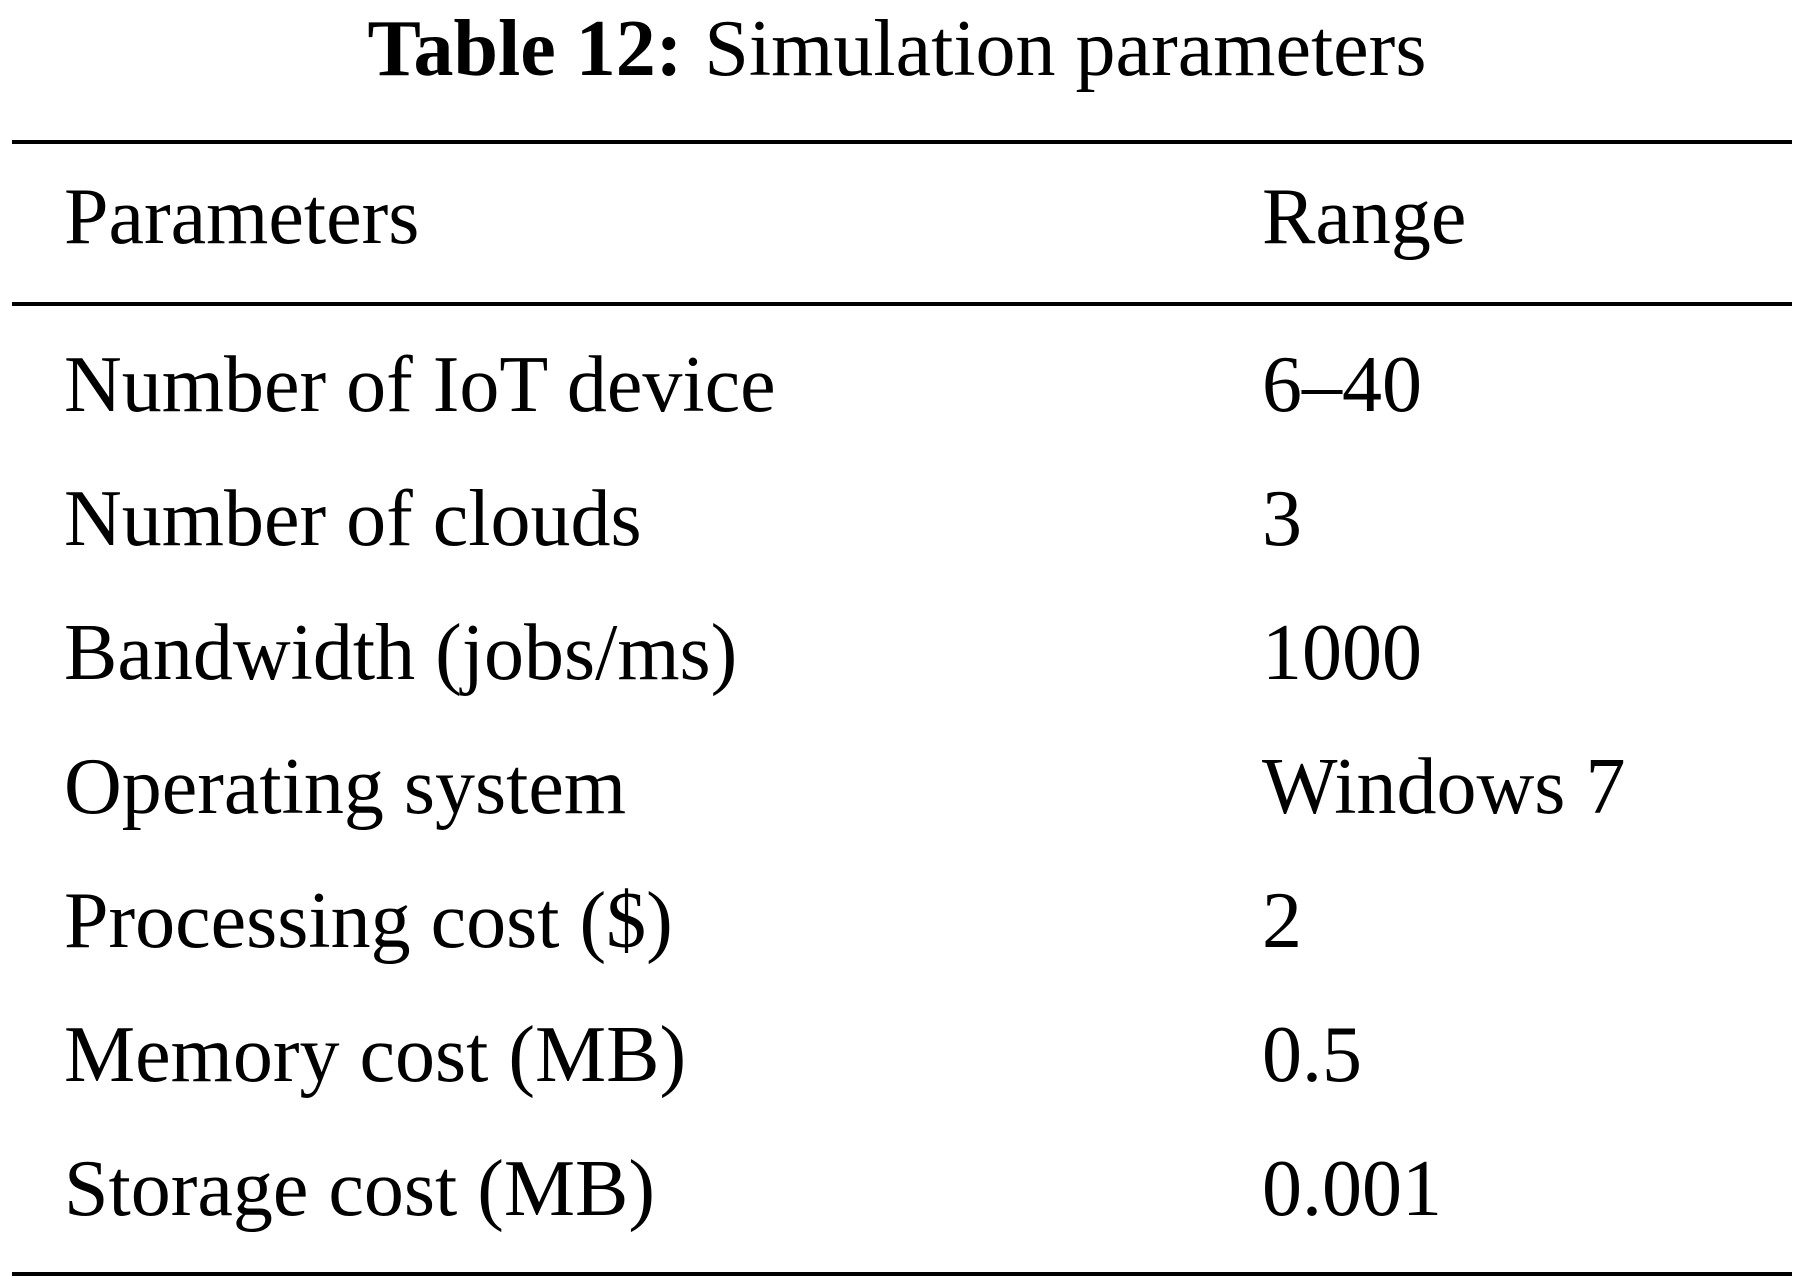 This screenshot has width=1794, height=1282. Describe the element at coordinates (902, 304) in the screenshot. I see `table-header-rule` at that location.